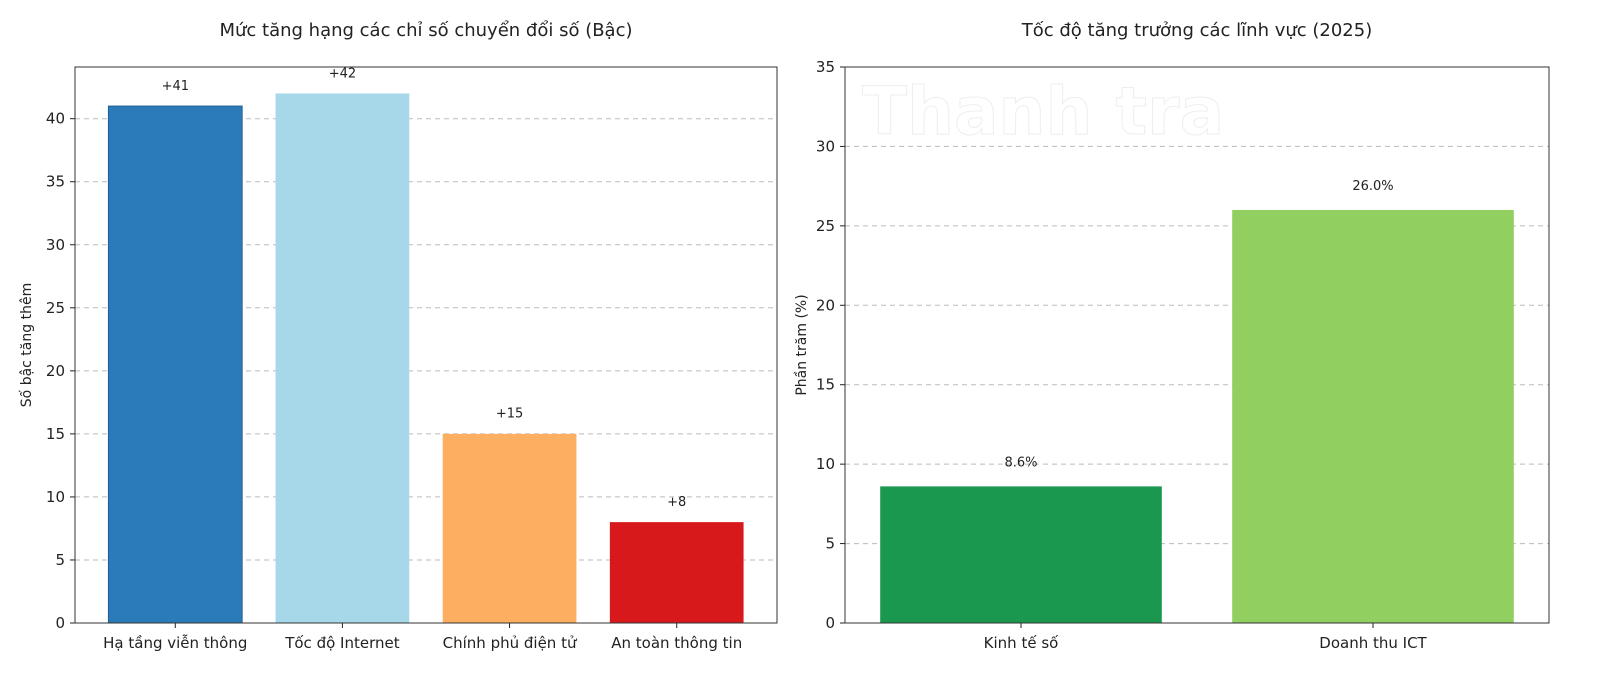  I want to click on x-tick-label: Tốc độ Internet, so click(342, 643).